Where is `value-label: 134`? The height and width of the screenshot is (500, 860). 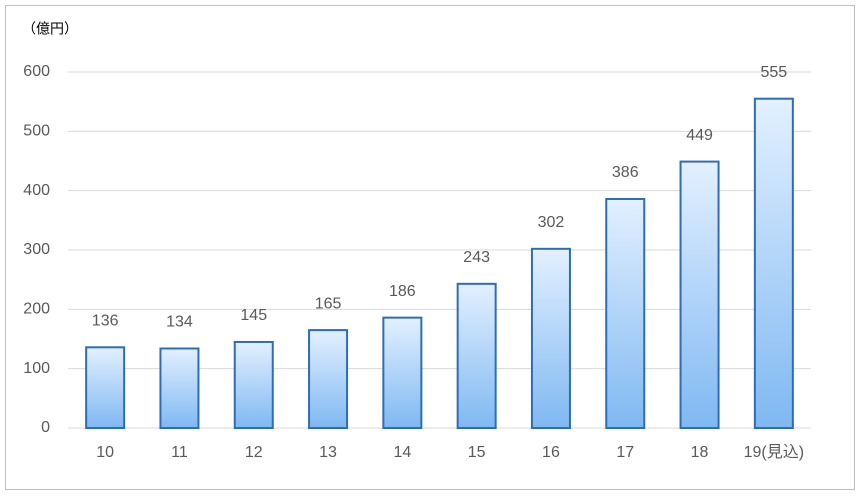
value-label: 134 is located at coordinates (179, 322).